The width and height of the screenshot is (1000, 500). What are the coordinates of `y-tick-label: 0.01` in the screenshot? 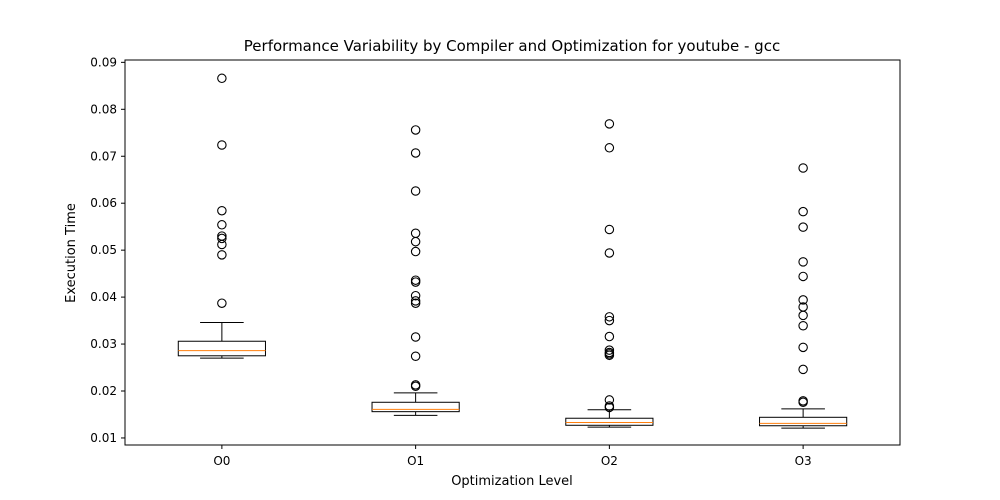 It's located at (103, 438).